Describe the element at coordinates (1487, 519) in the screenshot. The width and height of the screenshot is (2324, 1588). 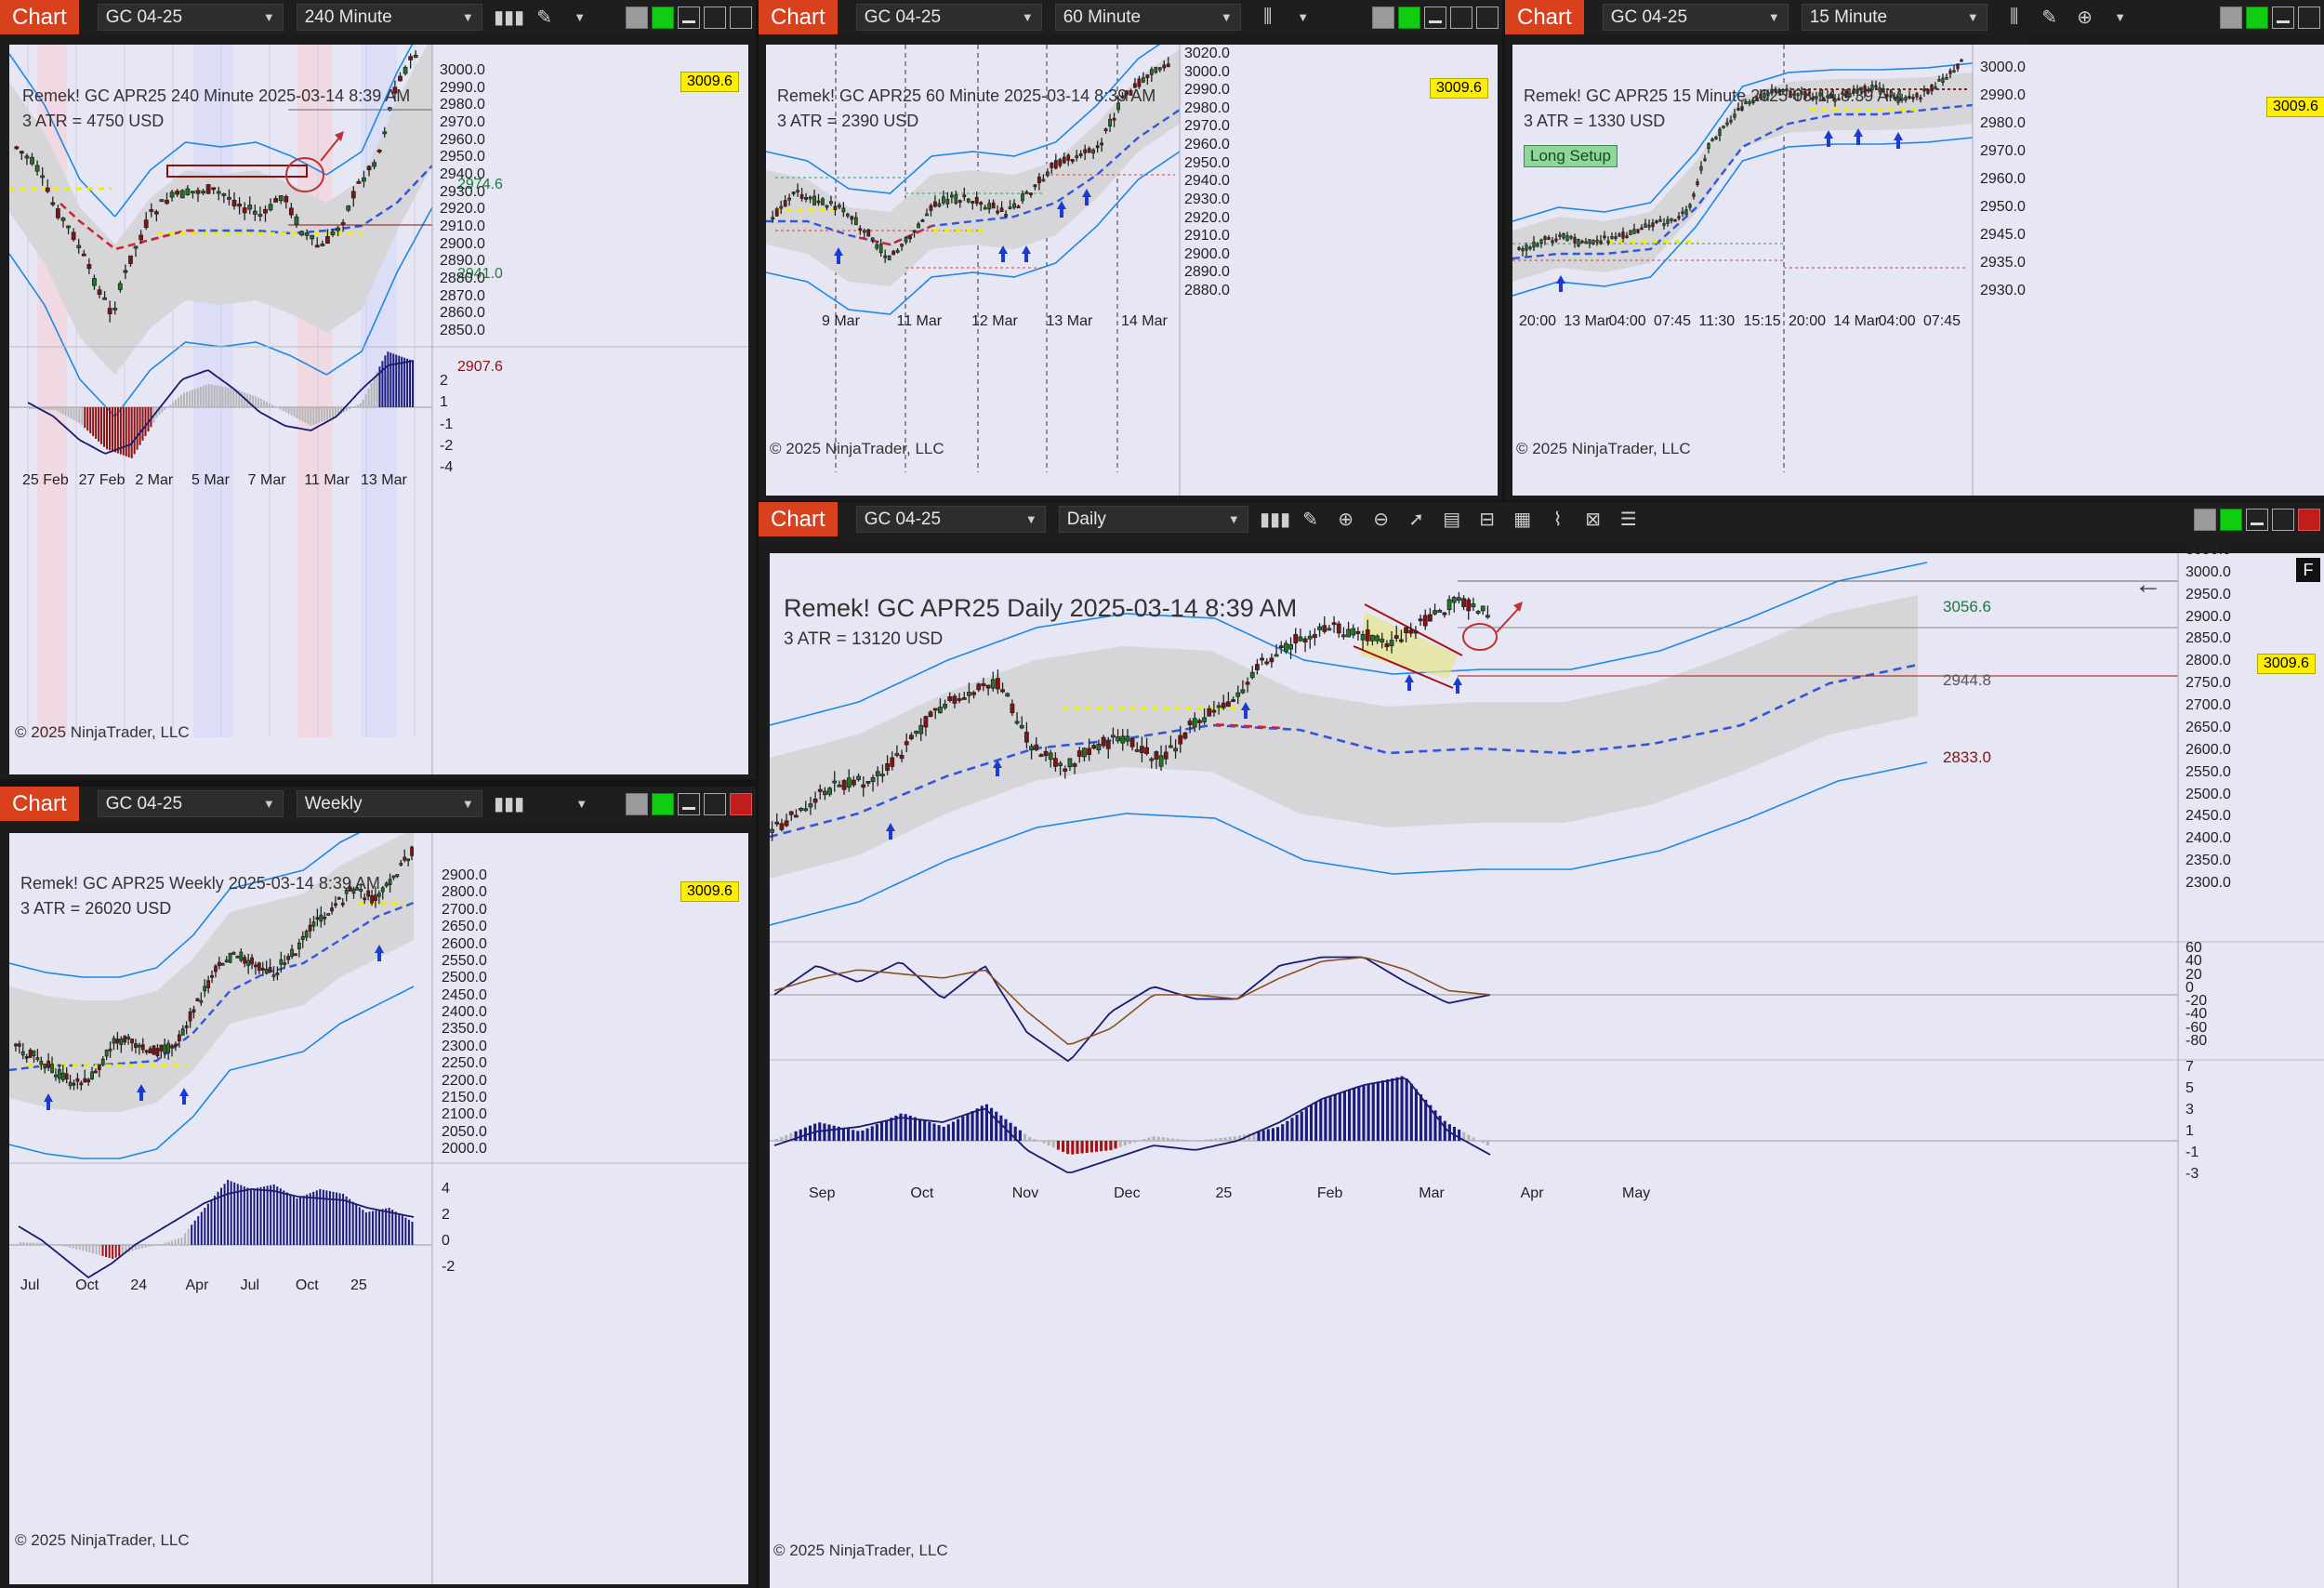
I see `properties-icon: ⊟` at that location.